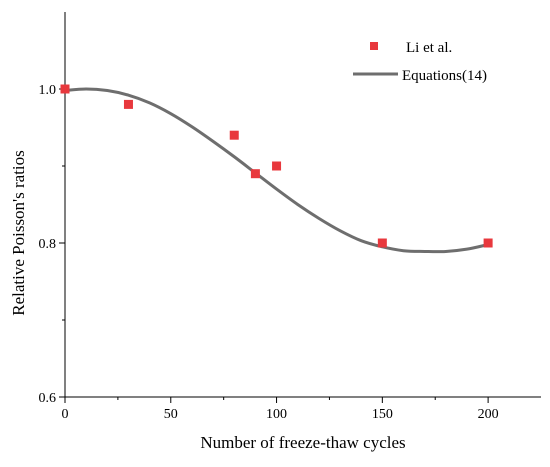 The image size is (550, 467). I want to click on y-tick-label: 1.0, so click(48, 90).